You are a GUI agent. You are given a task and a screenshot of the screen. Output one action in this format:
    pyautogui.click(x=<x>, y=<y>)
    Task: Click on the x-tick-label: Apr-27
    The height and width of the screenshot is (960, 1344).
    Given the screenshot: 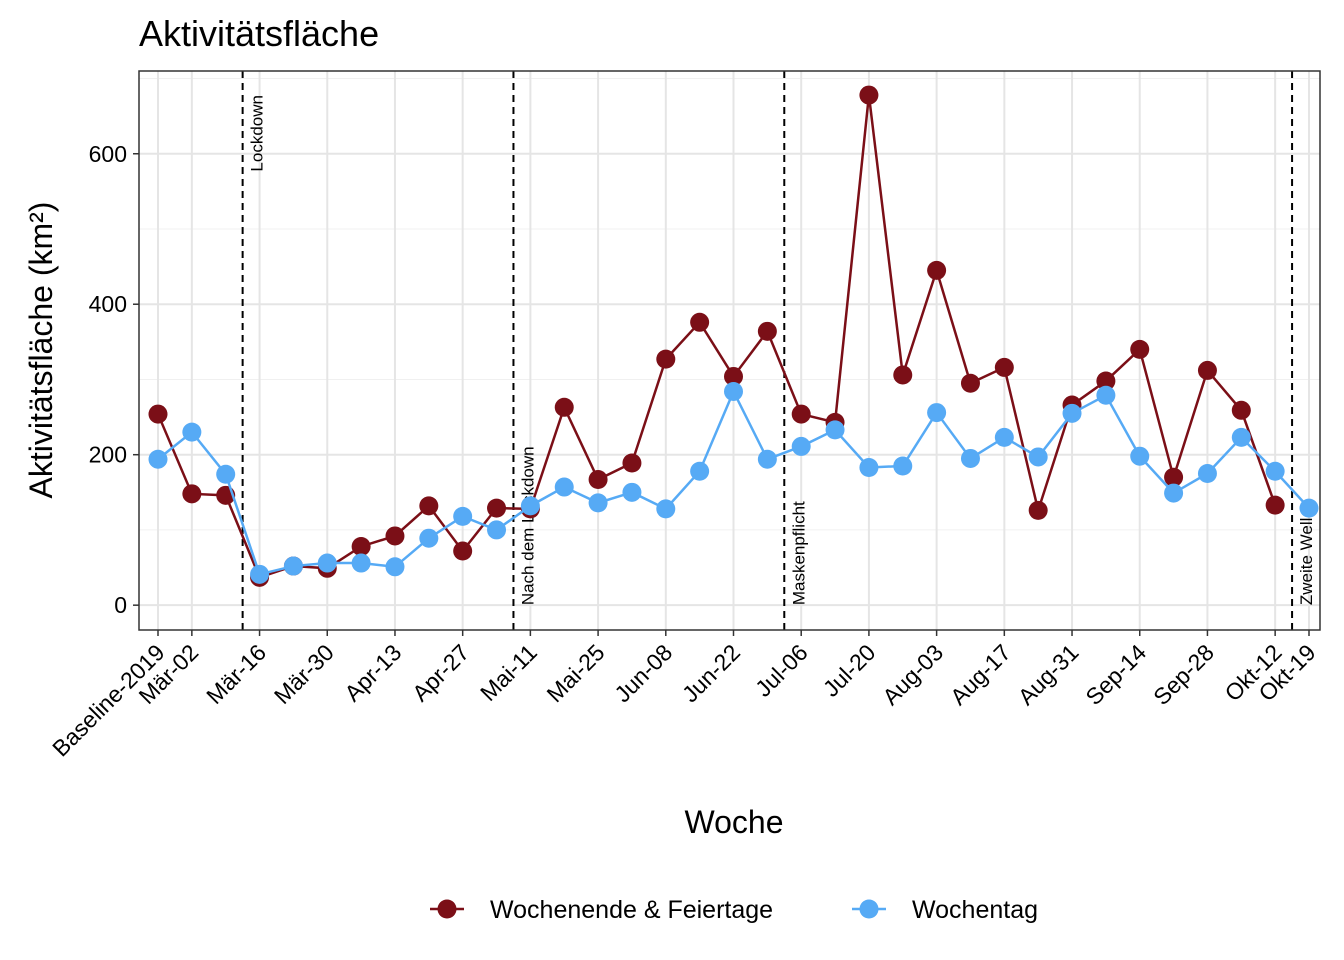 What is the action you would take?
    pyautogui.click(x=440, y=672)
    